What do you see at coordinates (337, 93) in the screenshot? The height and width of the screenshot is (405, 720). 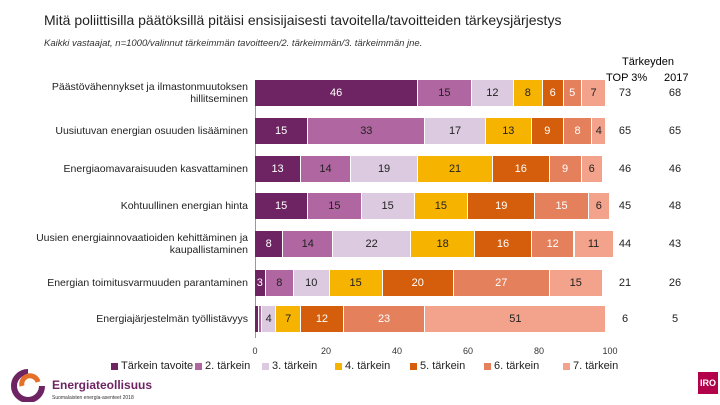 I see `bar-segment: 46` at bounding box center [337, 93].